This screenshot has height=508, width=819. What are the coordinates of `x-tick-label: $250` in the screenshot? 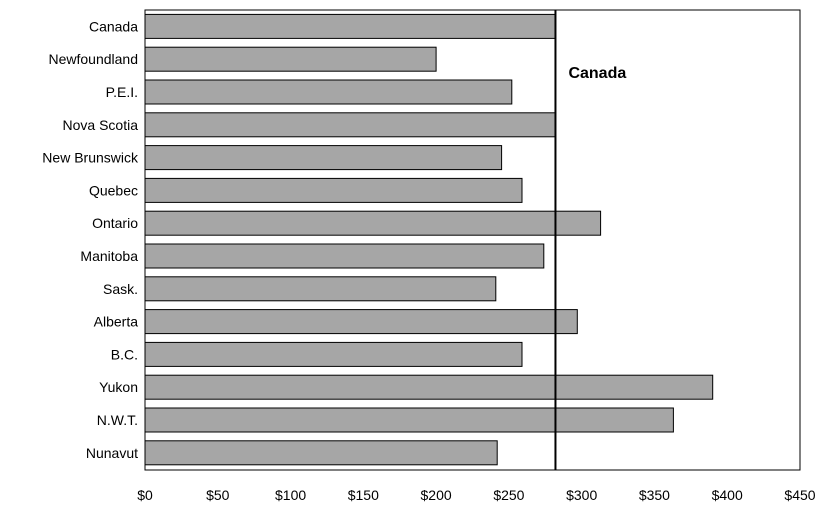 It's located at (508, 495).